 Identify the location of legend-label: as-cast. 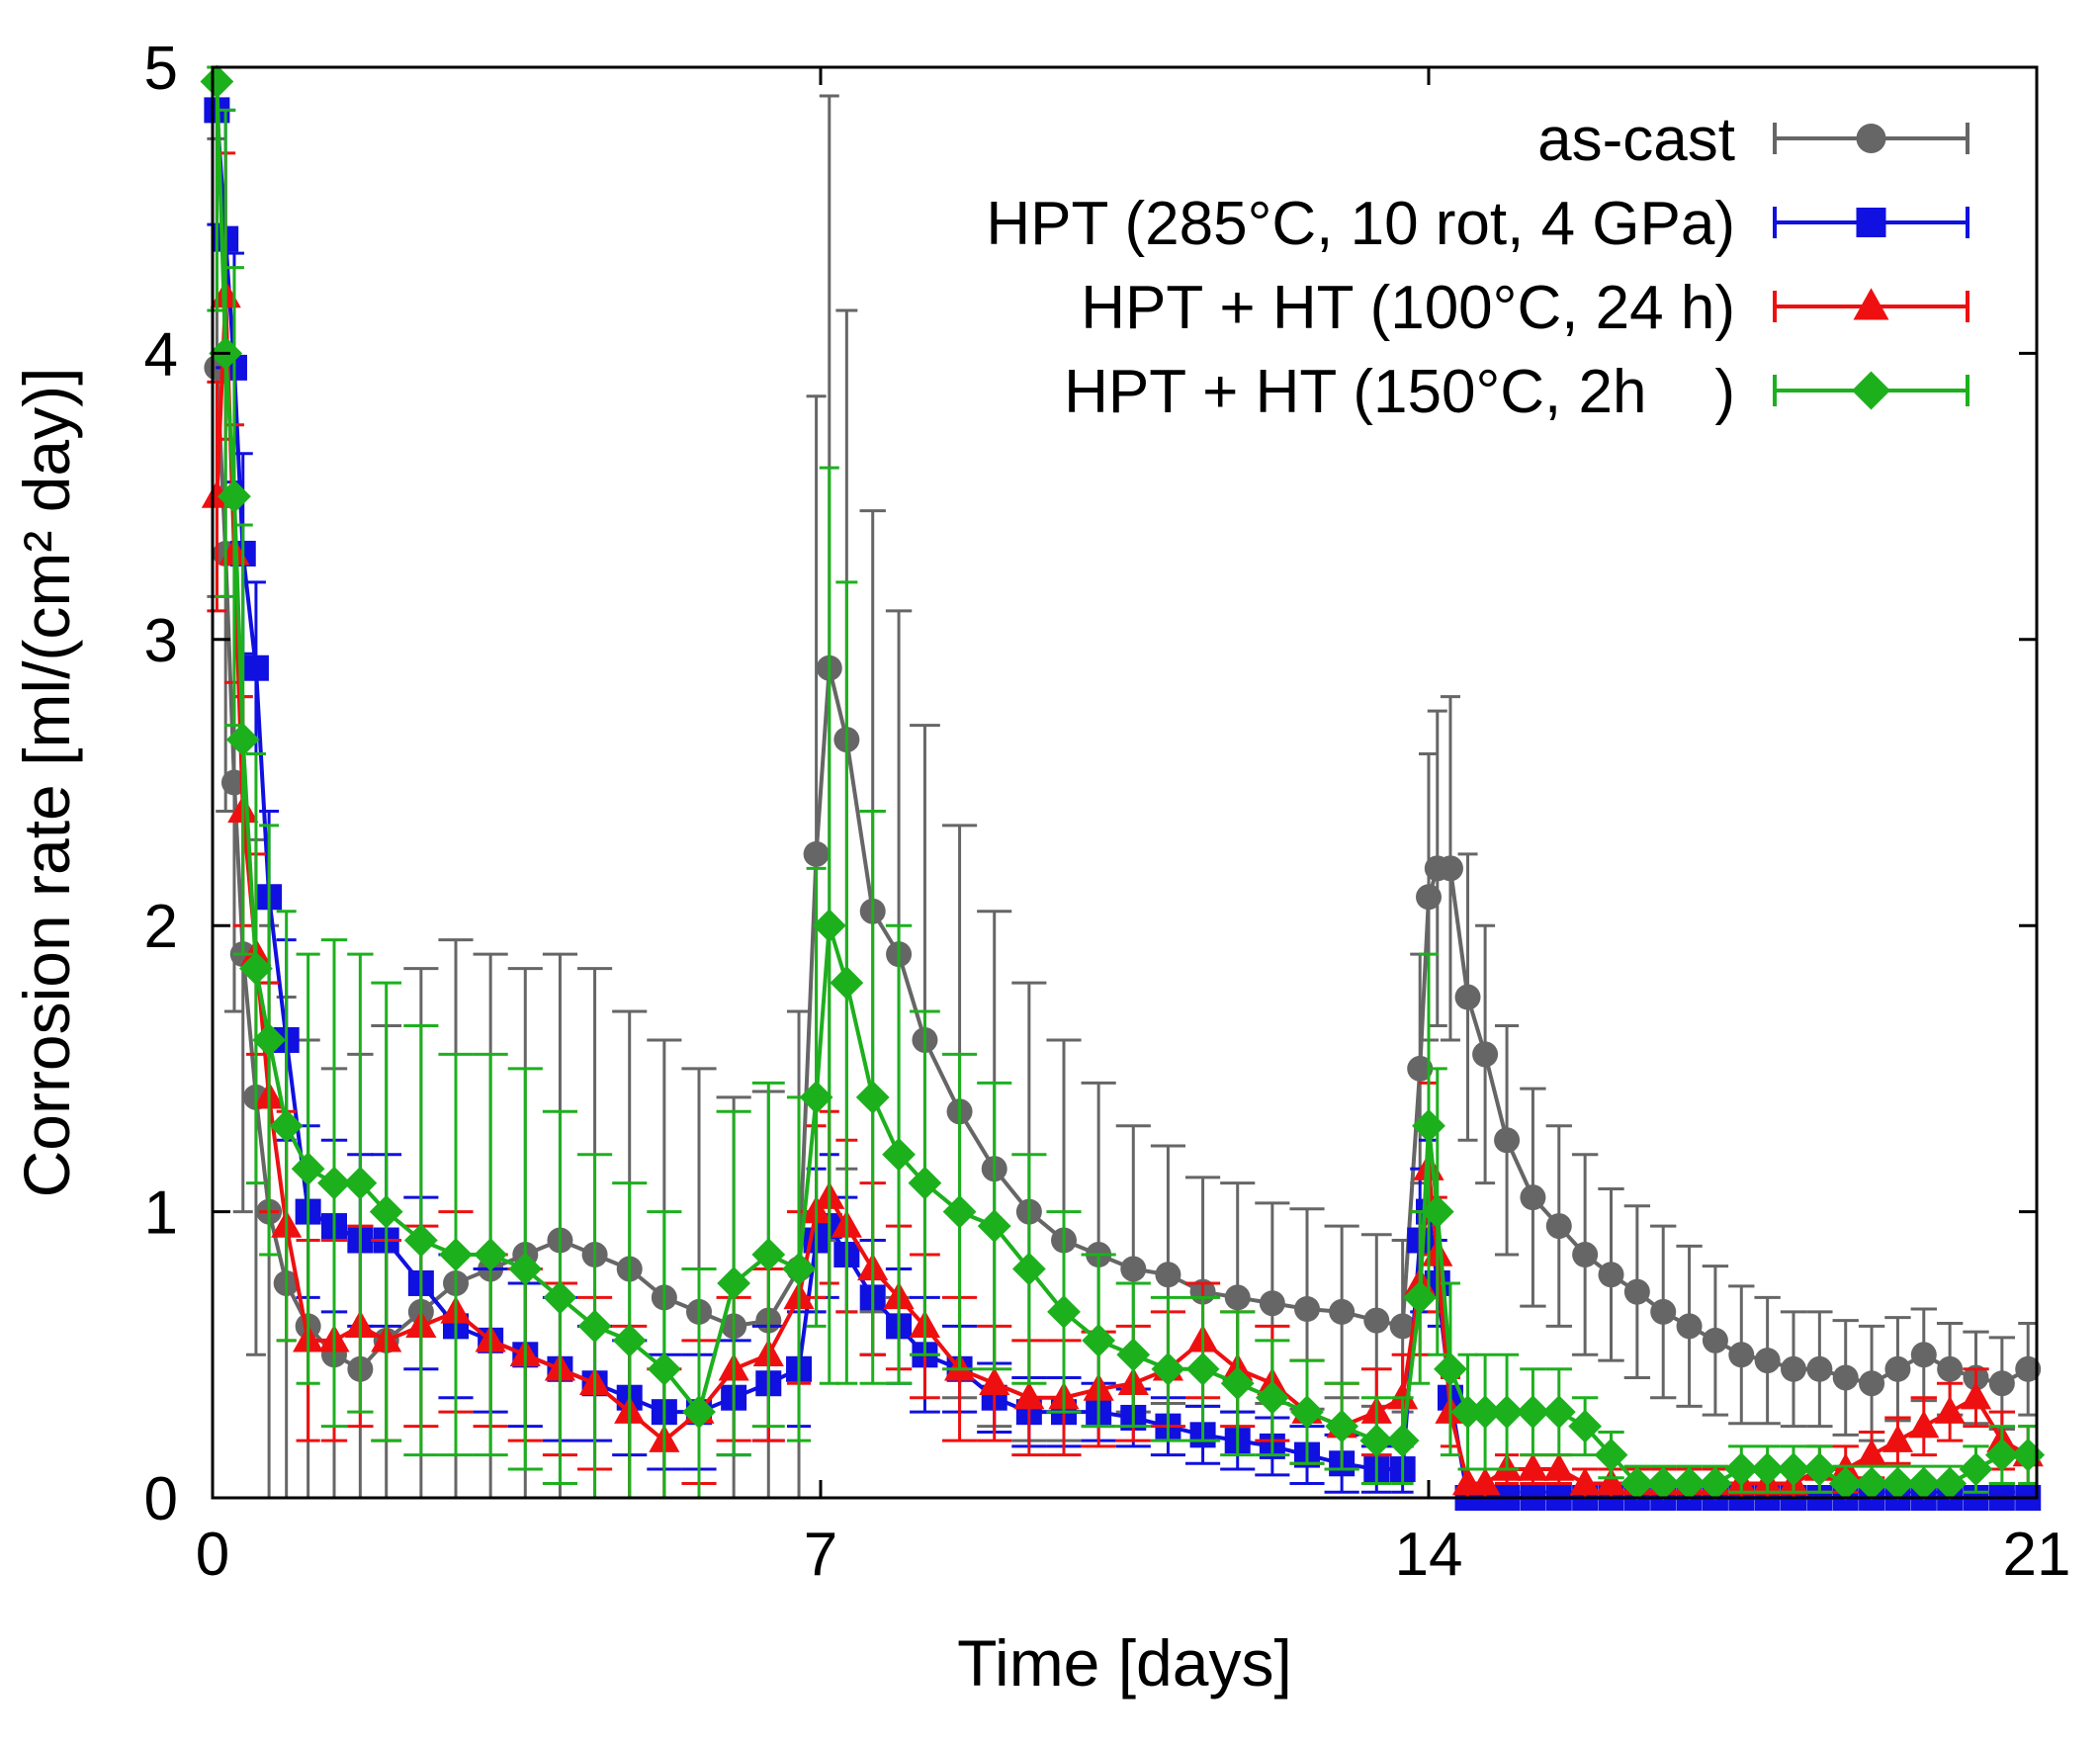
(1636, 140).